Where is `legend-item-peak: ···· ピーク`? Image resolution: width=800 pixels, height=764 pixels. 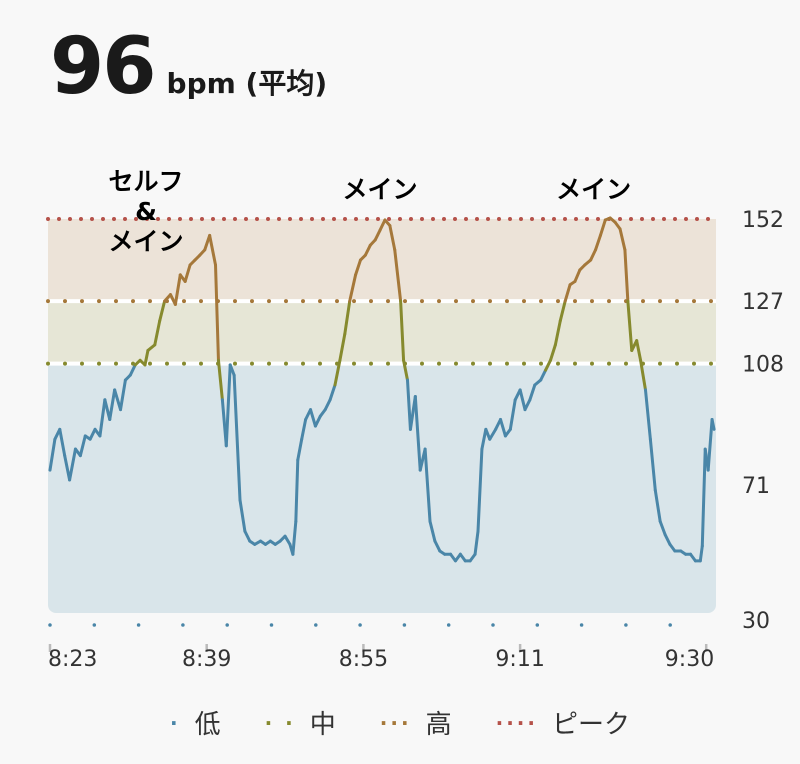 legend-item-peak: ···· ピーク is located at coordinates (563, 722).